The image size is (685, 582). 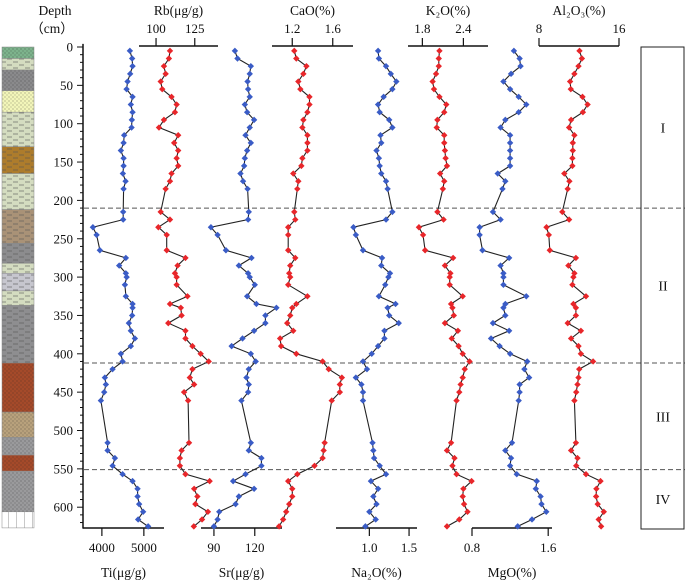 I want to click on zone-label: III, so click(x=663, y=417).